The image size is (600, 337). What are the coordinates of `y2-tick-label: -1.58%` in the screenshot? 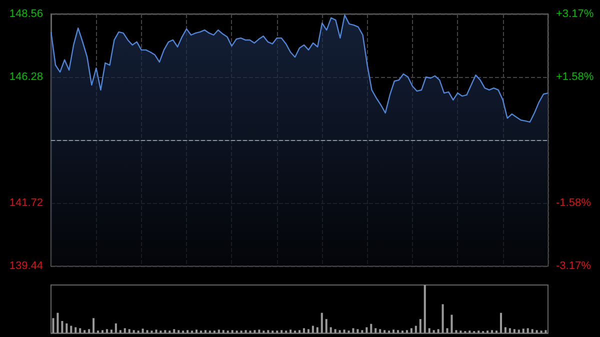 It's located at (574, 202).